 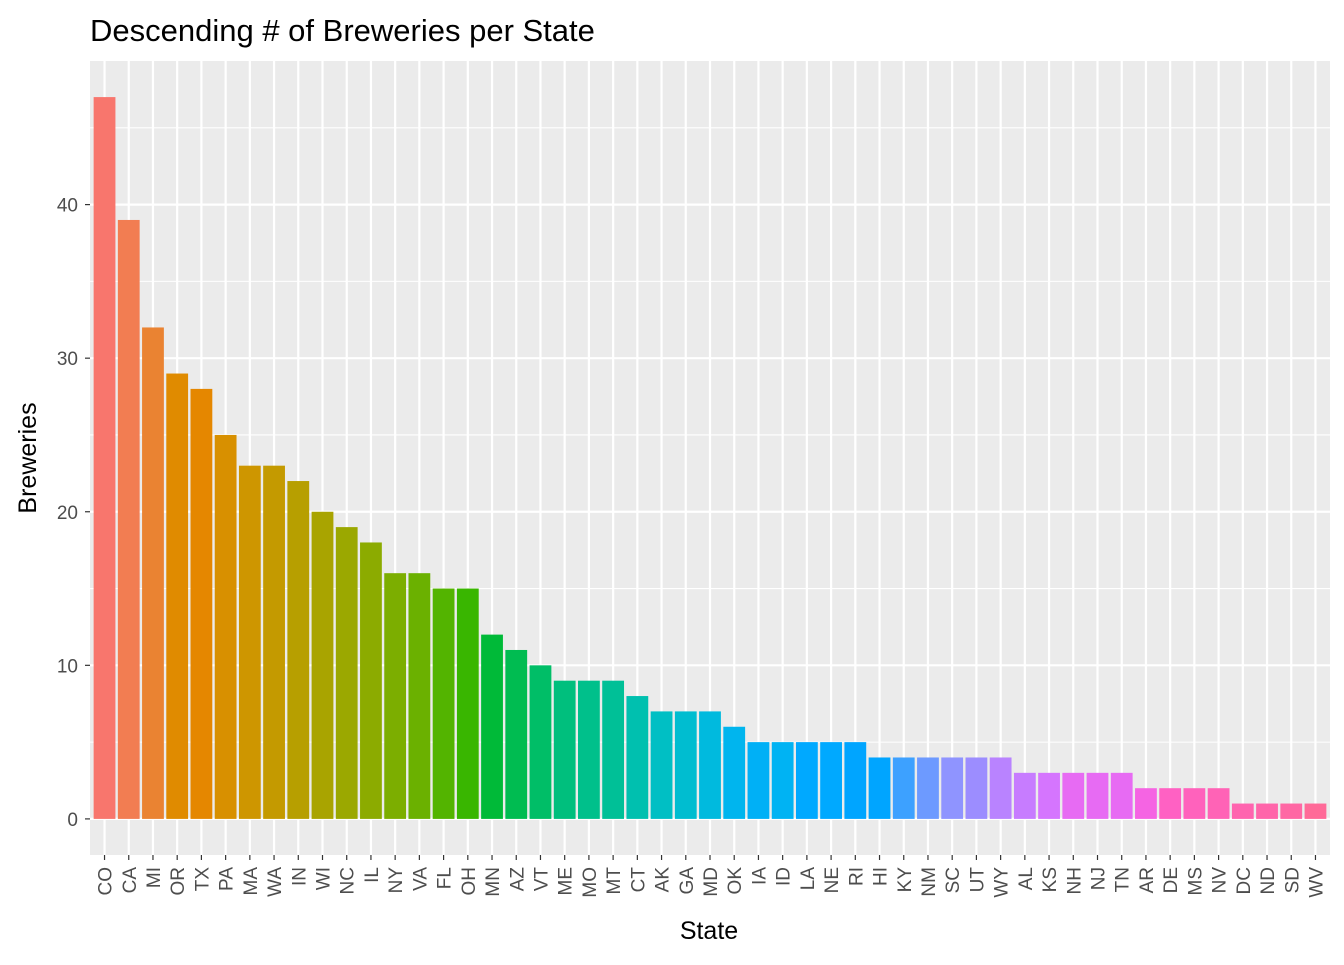 I want to click on x-tick-label: VT, so click(x=541, y=879).